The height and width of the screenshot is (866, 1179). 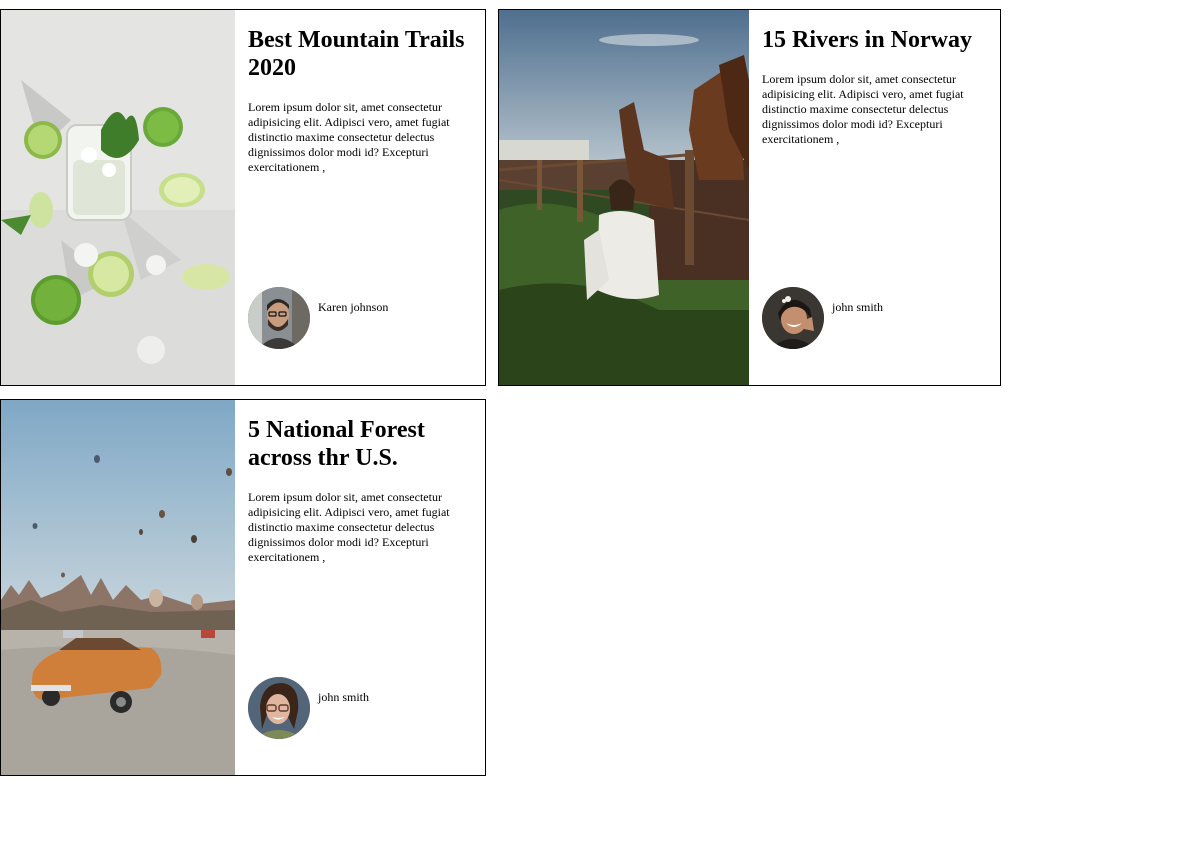 What do you see at coordinates (793, 318) in the screenshot?
I see `smiling-woman-avatar` at bounding box center [793, 318].